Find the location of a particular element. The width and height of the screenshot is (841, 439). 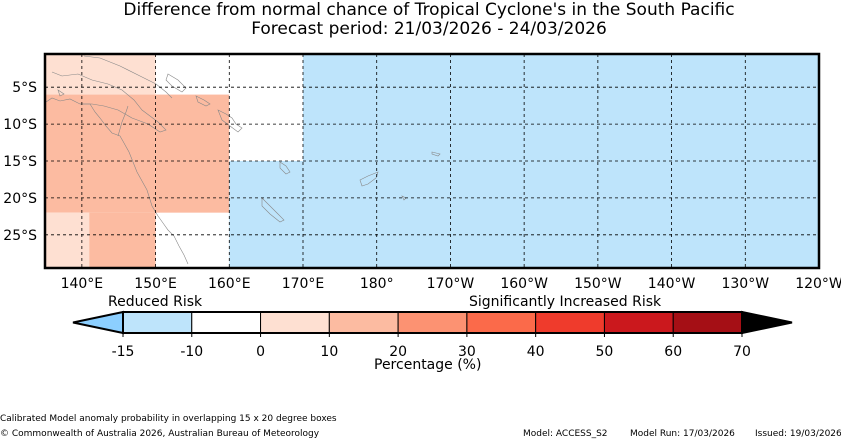

increased-risk-label: Significantly Increased Risk is located at coordinates (565, 302).